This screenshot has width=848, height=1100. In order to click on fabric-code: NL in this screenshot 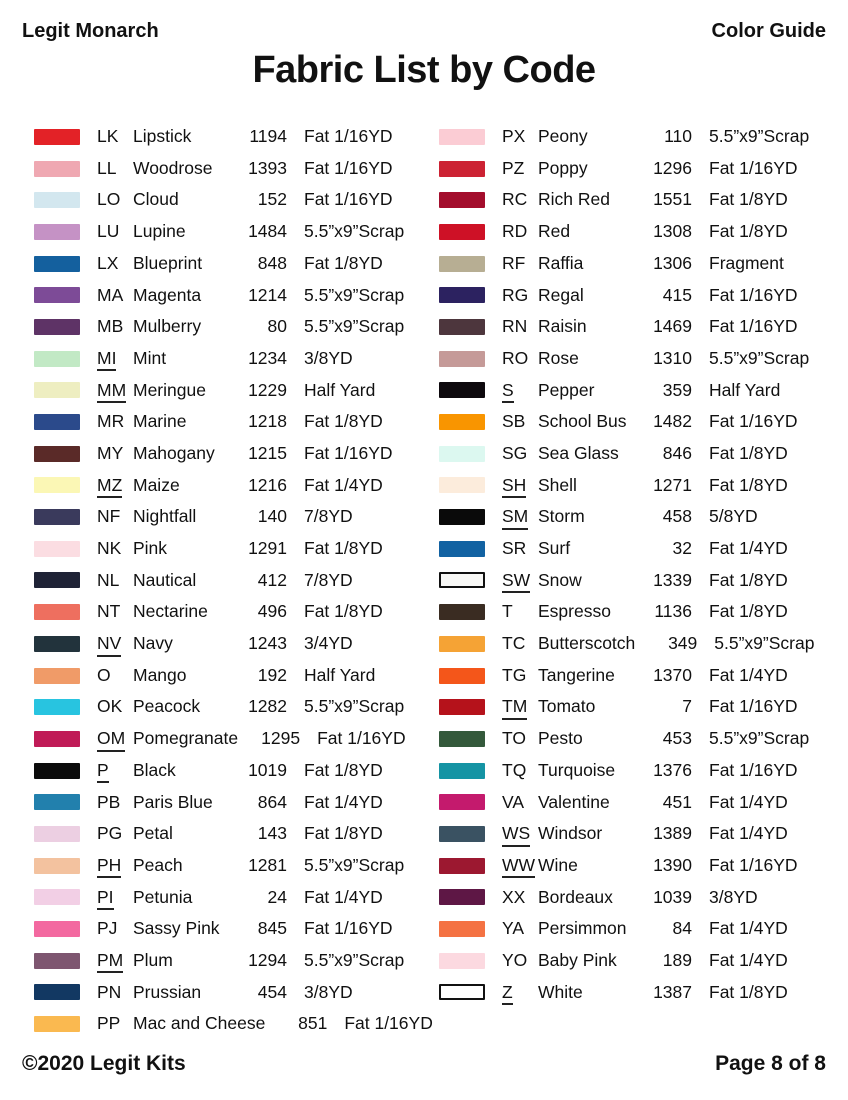, I will do `click(115, 580)`.